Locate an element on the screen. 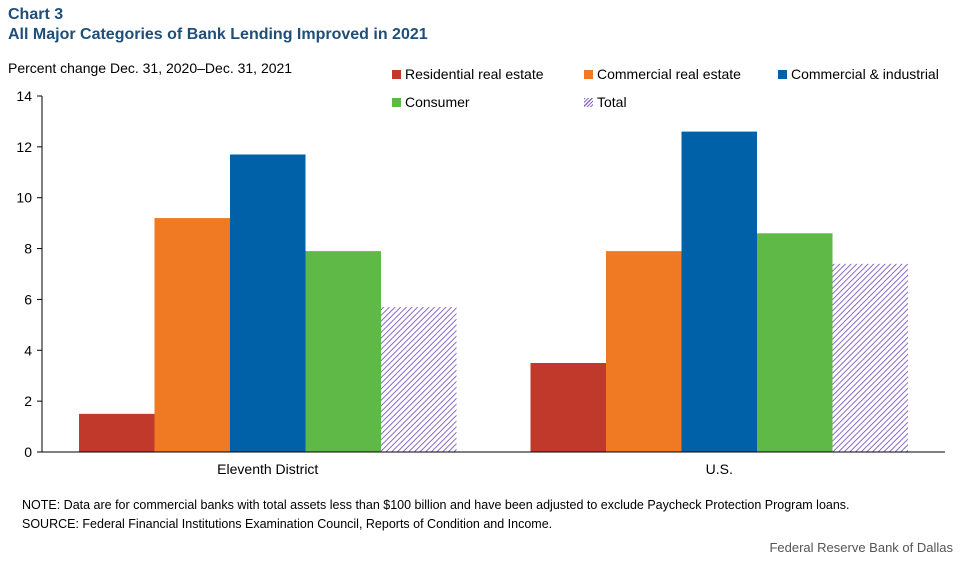 The height and width of the screenshot is (565, 963). y-tick-label: 14 is located at coordinates (24, 96).